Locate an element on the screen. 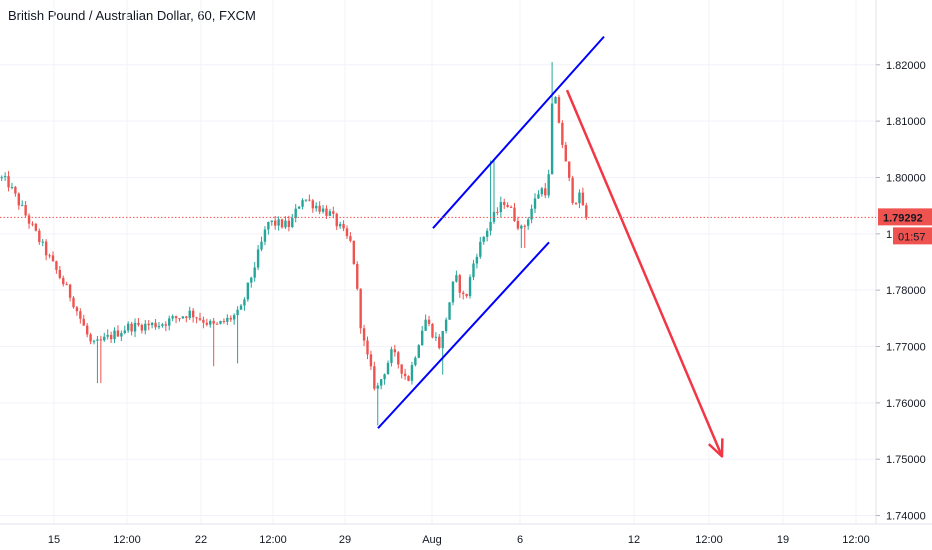 The height and width of the screenshot is (550, 932). x-tick-label: 29 is located at coordinates (345, 540).